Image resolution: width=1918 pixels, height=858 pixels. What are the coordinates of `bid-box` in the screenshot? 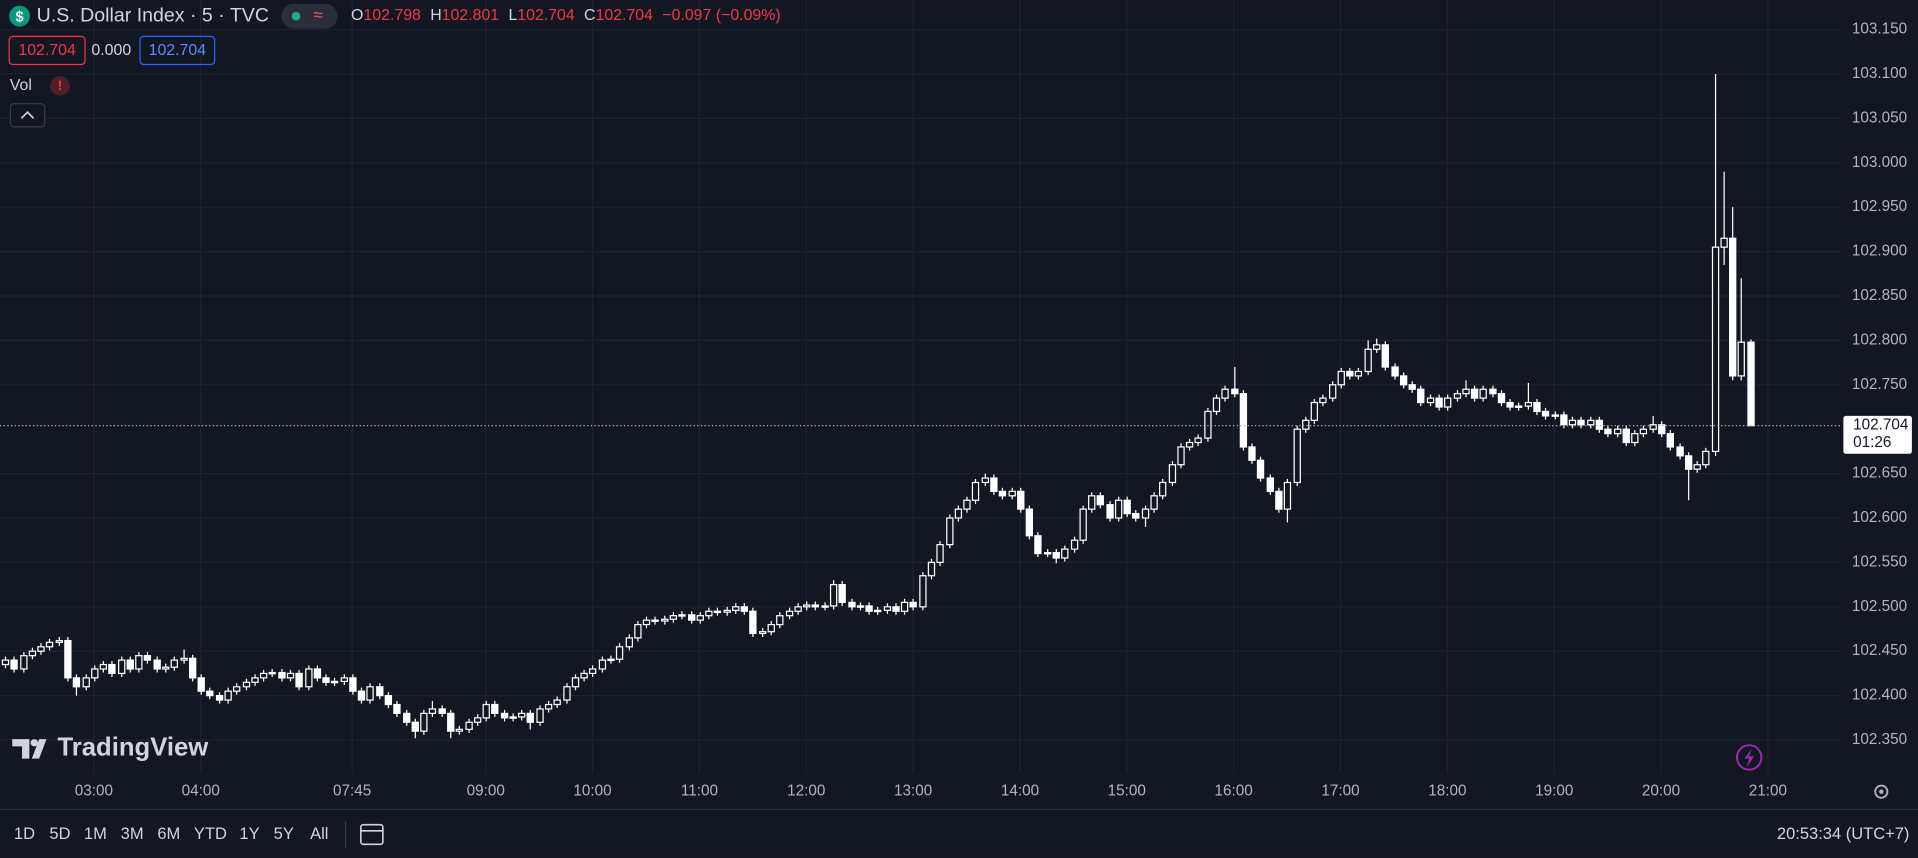 It's located at (47, 50).